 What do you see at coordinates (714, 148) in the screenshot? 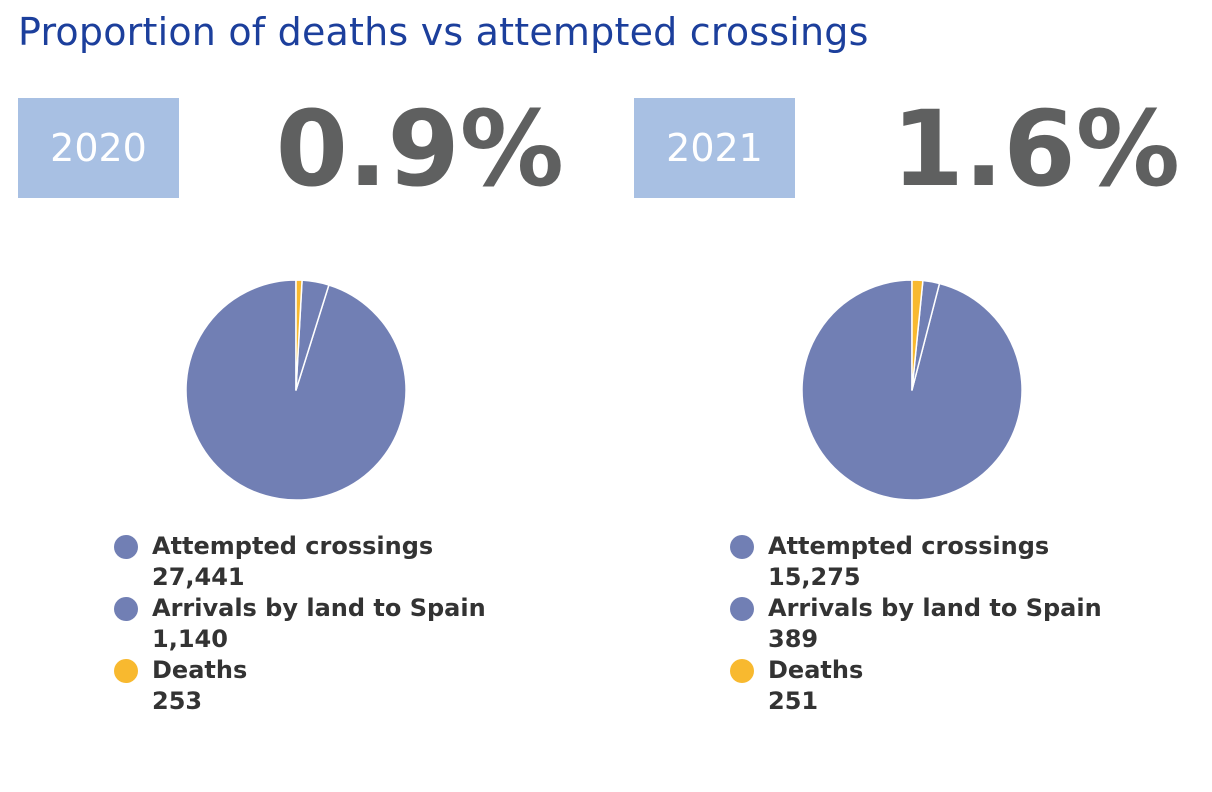
I see `year-badge: 2021` at bounding box center [714, 148].